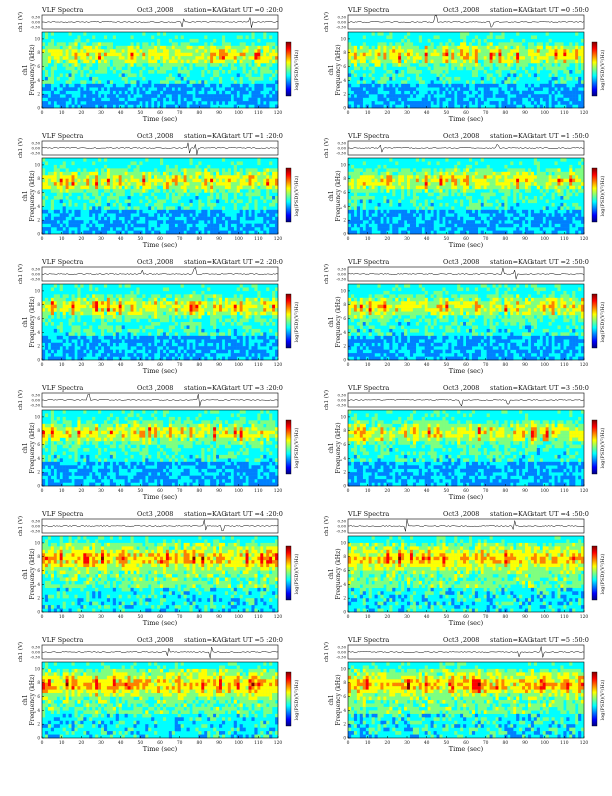 The width and height of the screenshot is (612, 796). What do you see at coordinates (160, 526) in the screenshot?
I see `trace-frame` at bounding box center [160, 526].